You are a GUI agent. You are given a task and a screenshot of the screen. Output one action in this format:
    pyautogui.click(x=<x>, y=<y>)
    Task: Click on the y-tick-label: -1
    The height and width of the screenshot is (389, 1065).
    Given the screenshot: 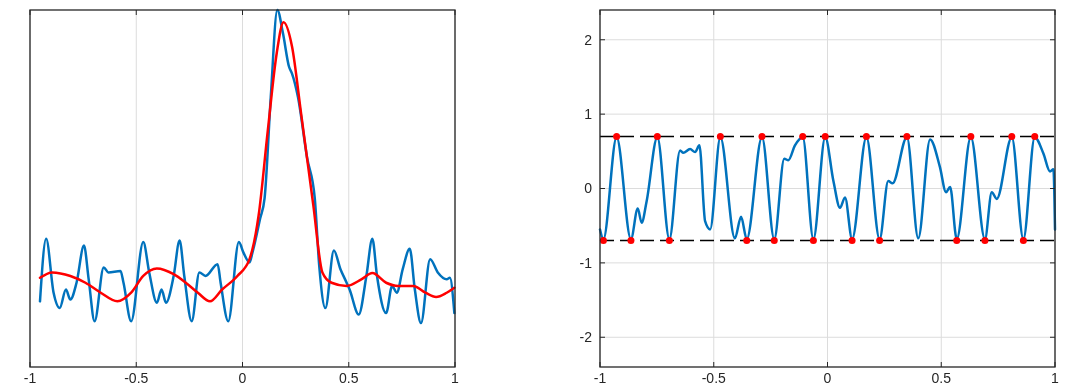 What is the action you would take?
    pyautogui.click(x=586, y=262)
    